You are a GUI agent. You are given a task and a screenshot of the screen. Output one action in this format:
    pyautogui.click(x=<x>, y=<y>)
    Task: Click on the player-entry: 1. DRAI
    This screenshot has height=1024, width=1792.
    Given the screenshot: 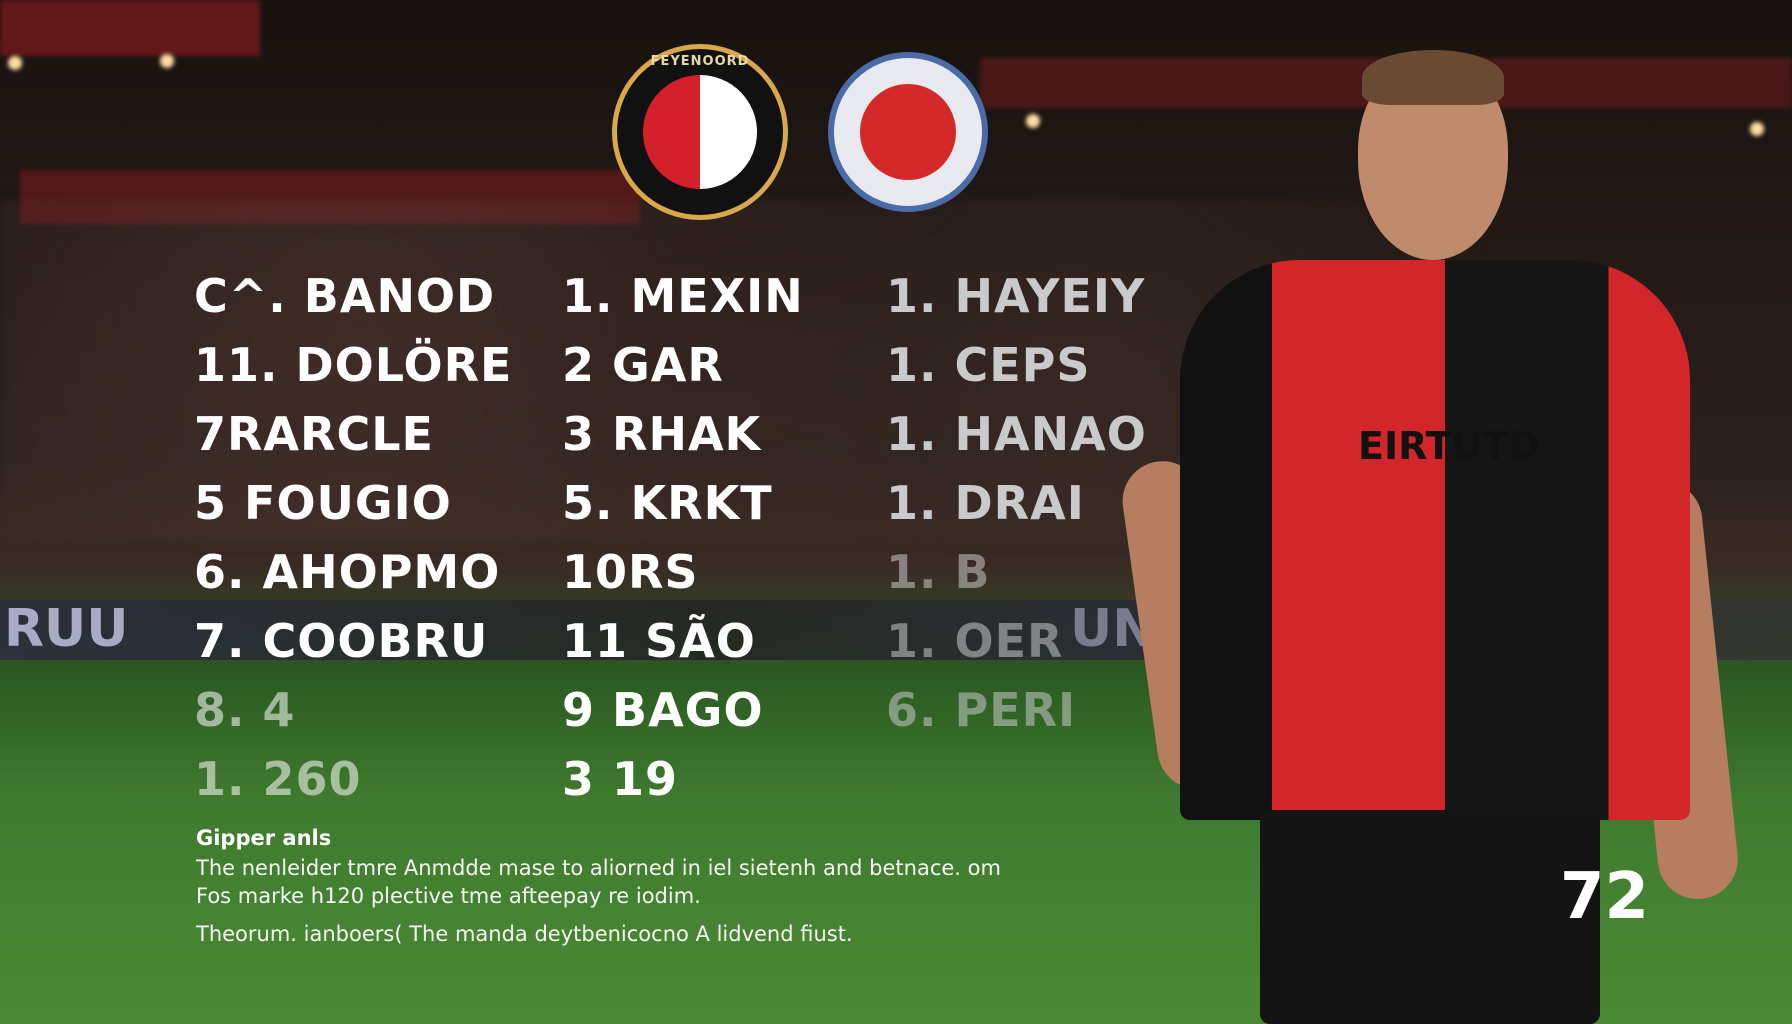 What is the action you would take?
    pyautogui.click(x=985, y=503)
    